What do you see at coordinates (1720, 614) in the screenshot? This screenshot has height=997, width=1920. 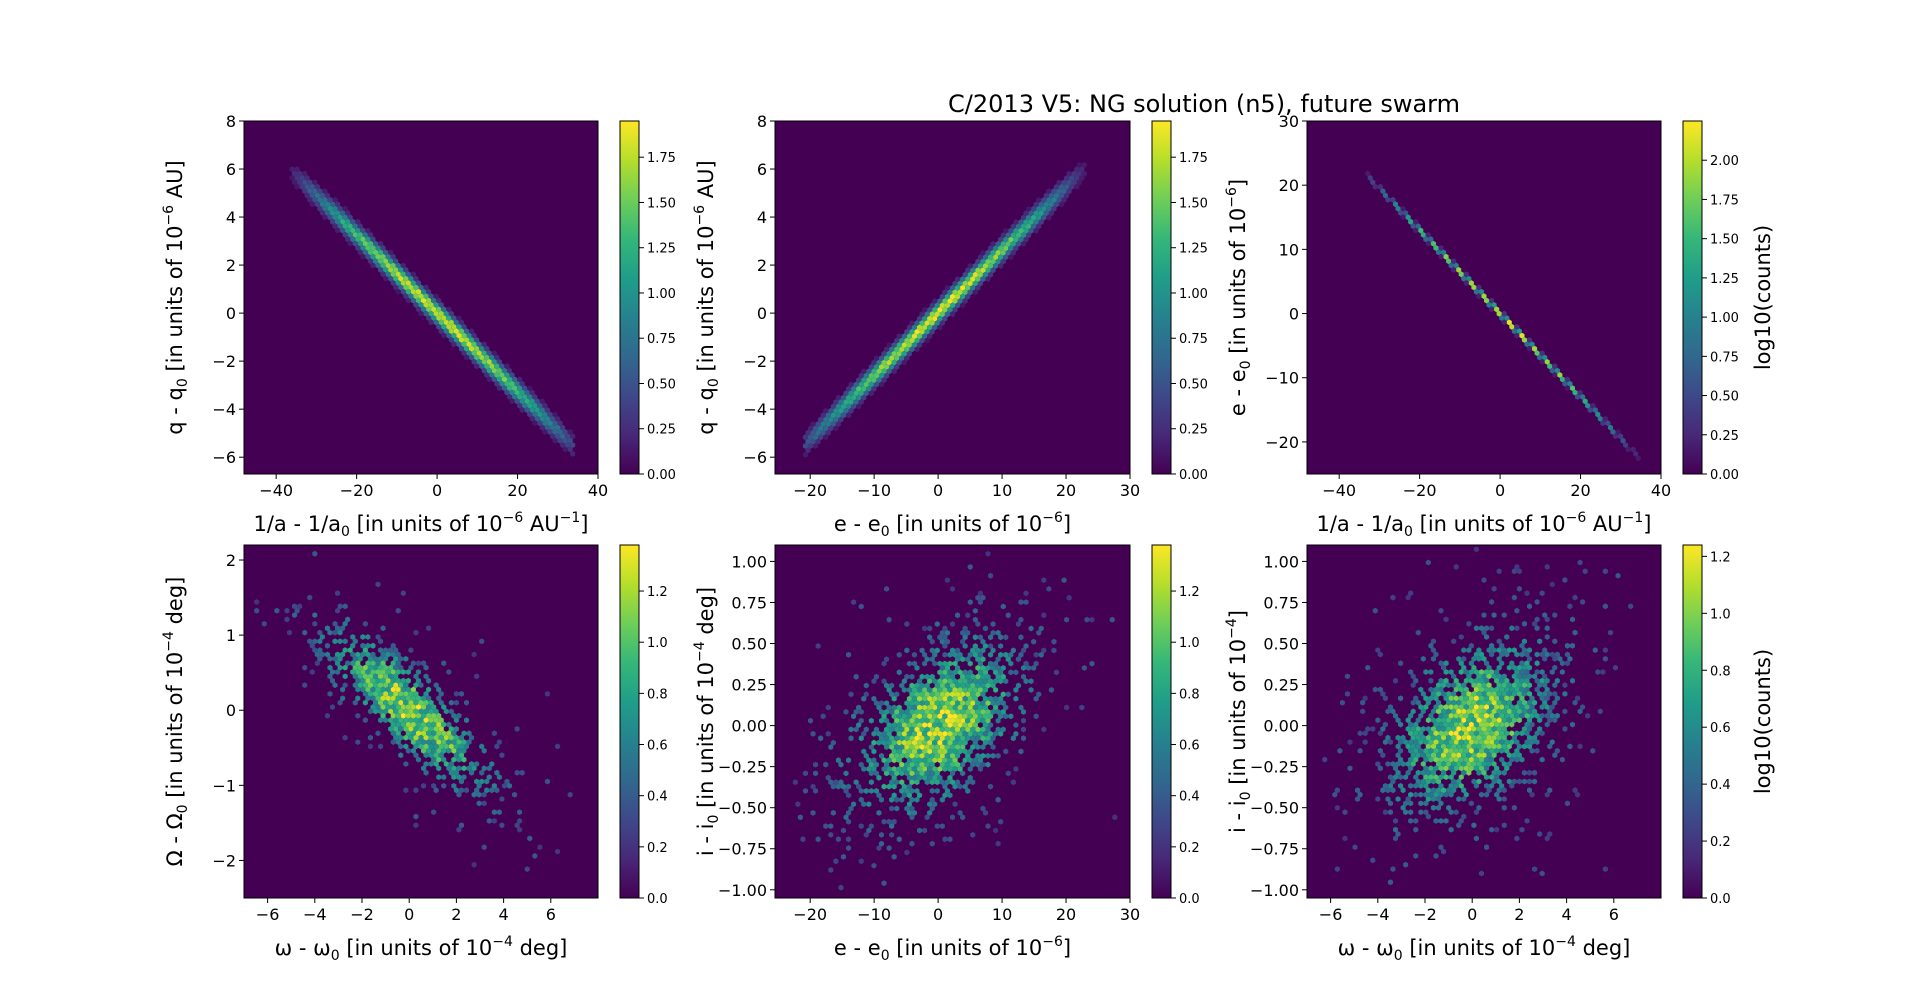 I see `colorbar-tick-label: 1.0` at bounding box center [1720, 614].